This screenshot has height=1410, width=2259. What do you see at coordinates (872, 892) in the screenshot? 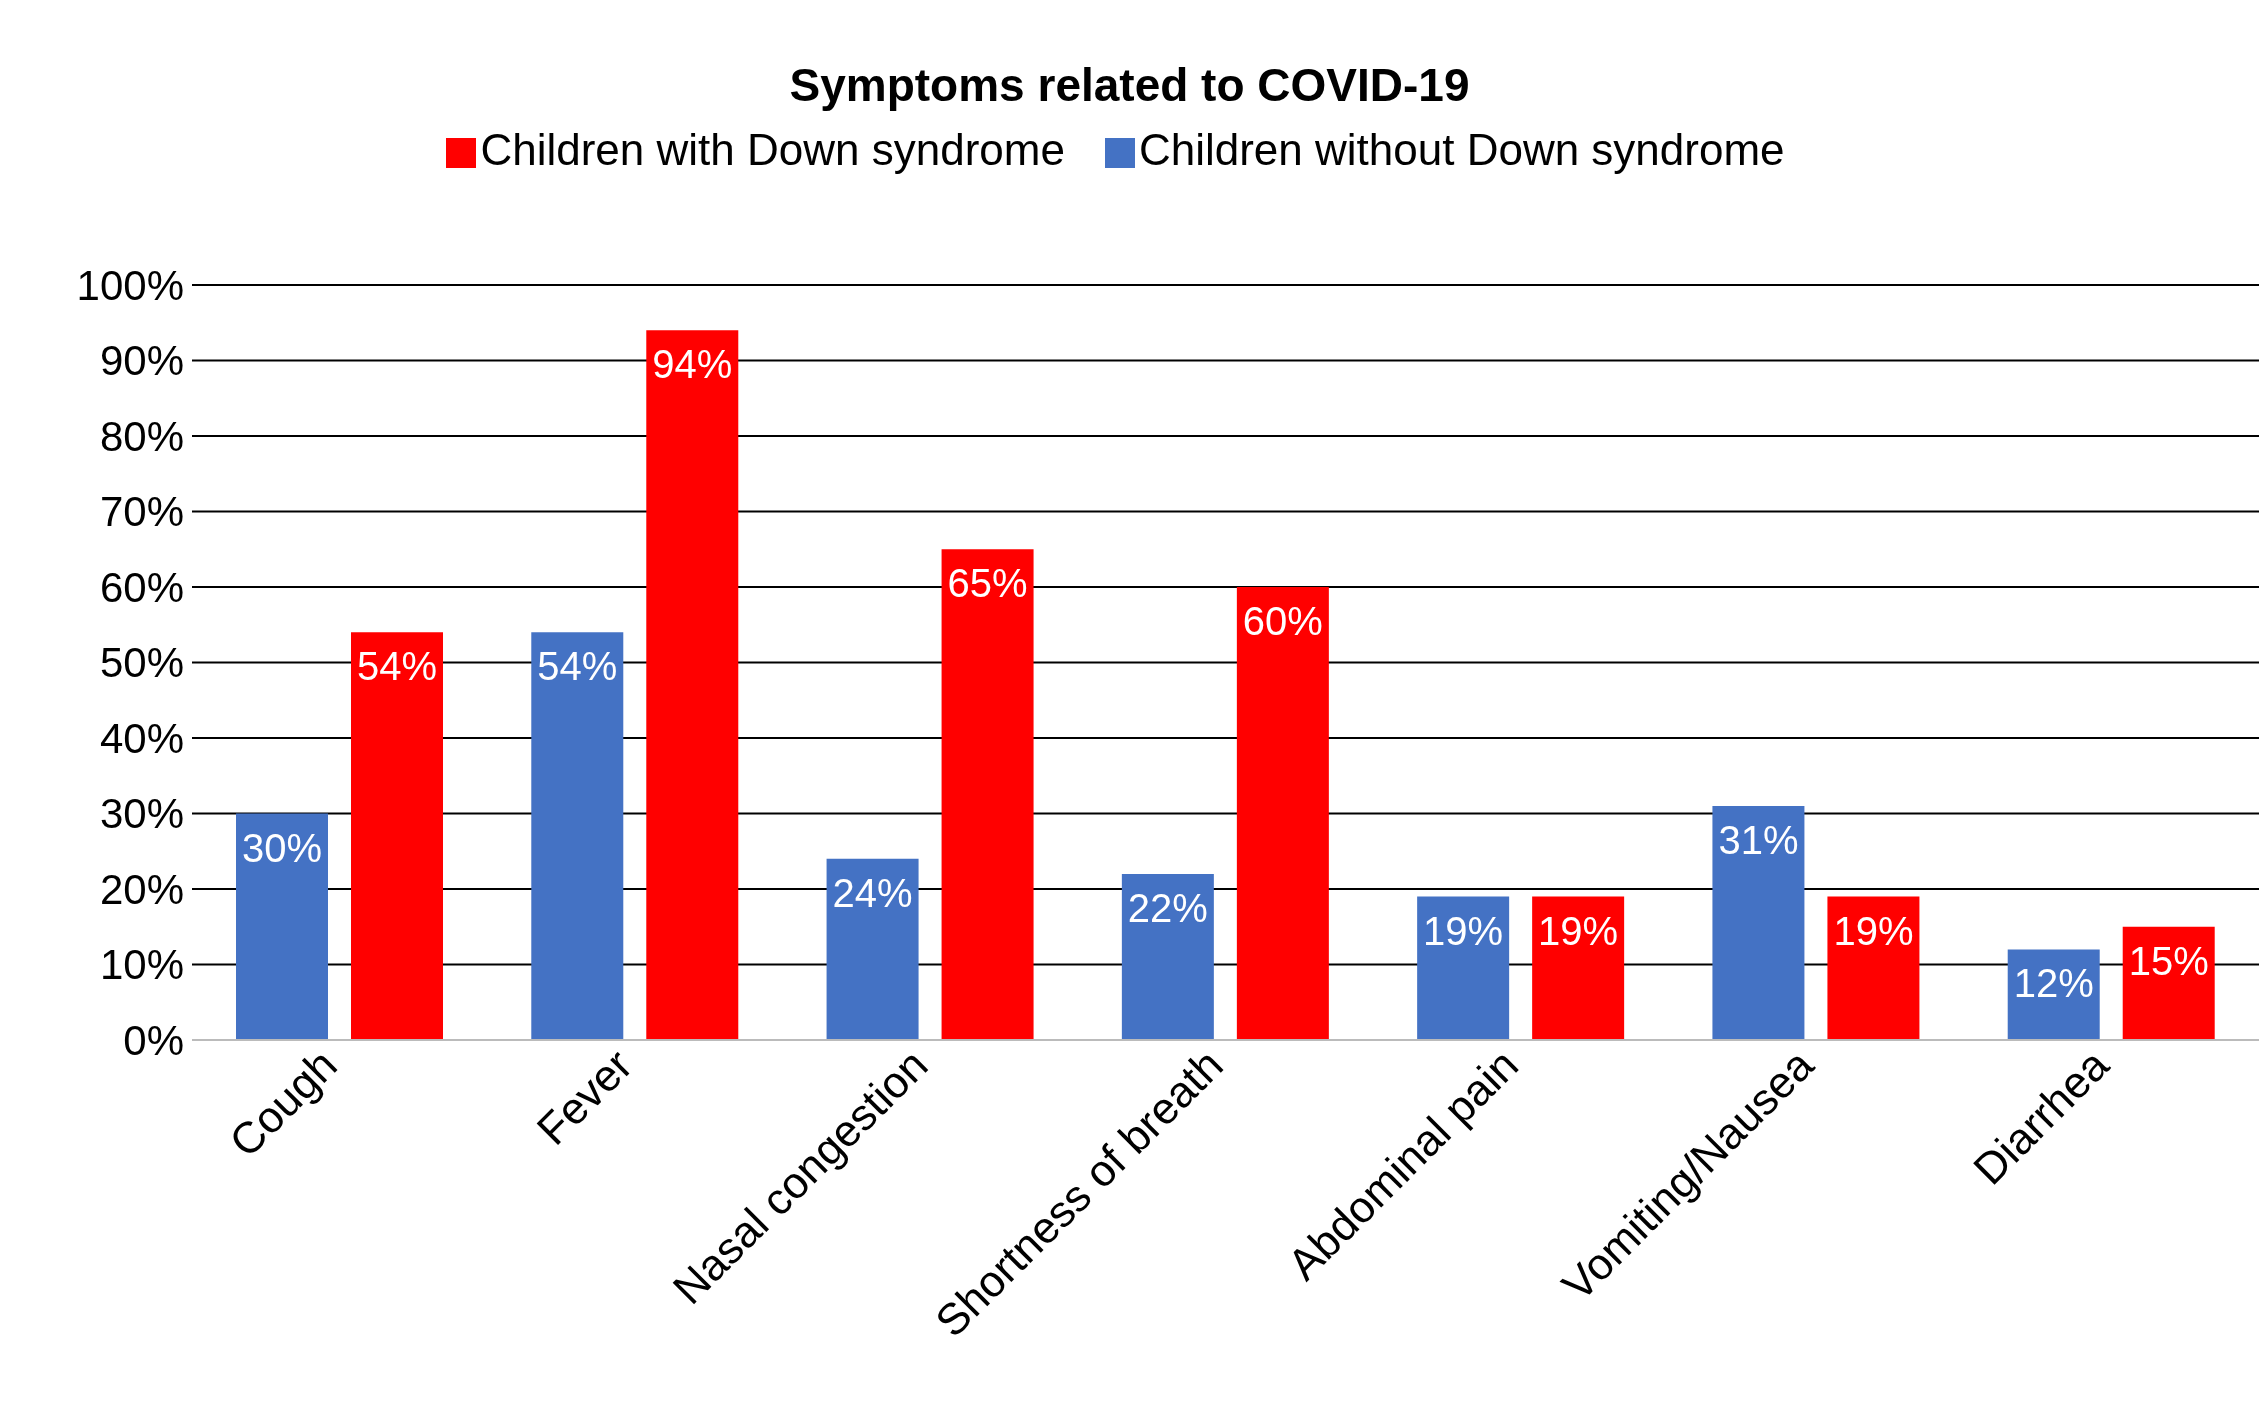
I see `data-label: 24%` at bounding box center [872, 892].